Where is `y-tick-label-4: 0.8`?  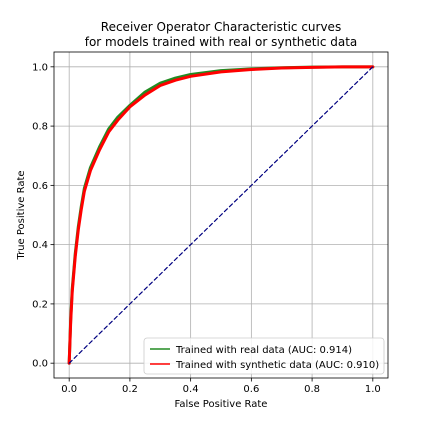 y-tick-label-4: 0.8 is located at coordinates (40, 127).